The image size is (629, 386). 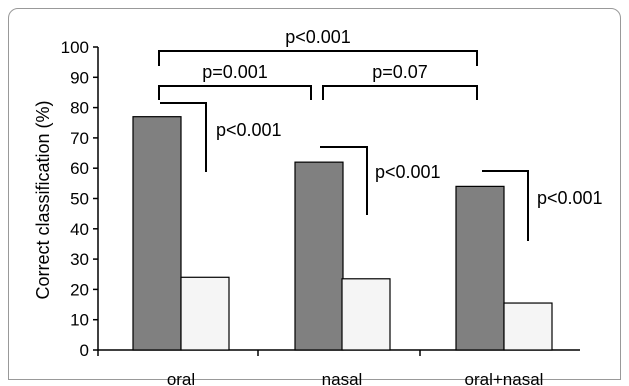 What do you see at coordinates (79, 320) in the screenshot?
I see `y-tick-label: 10` at bounding box center [79, 320].